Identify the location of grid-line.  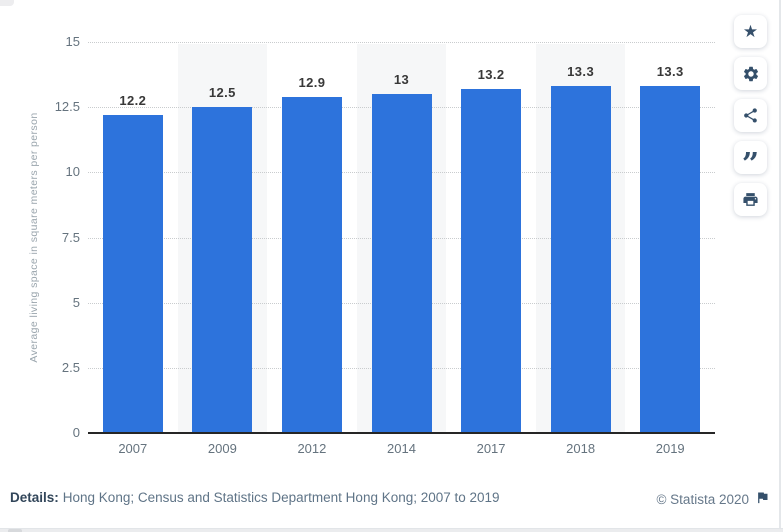
(401, 42).